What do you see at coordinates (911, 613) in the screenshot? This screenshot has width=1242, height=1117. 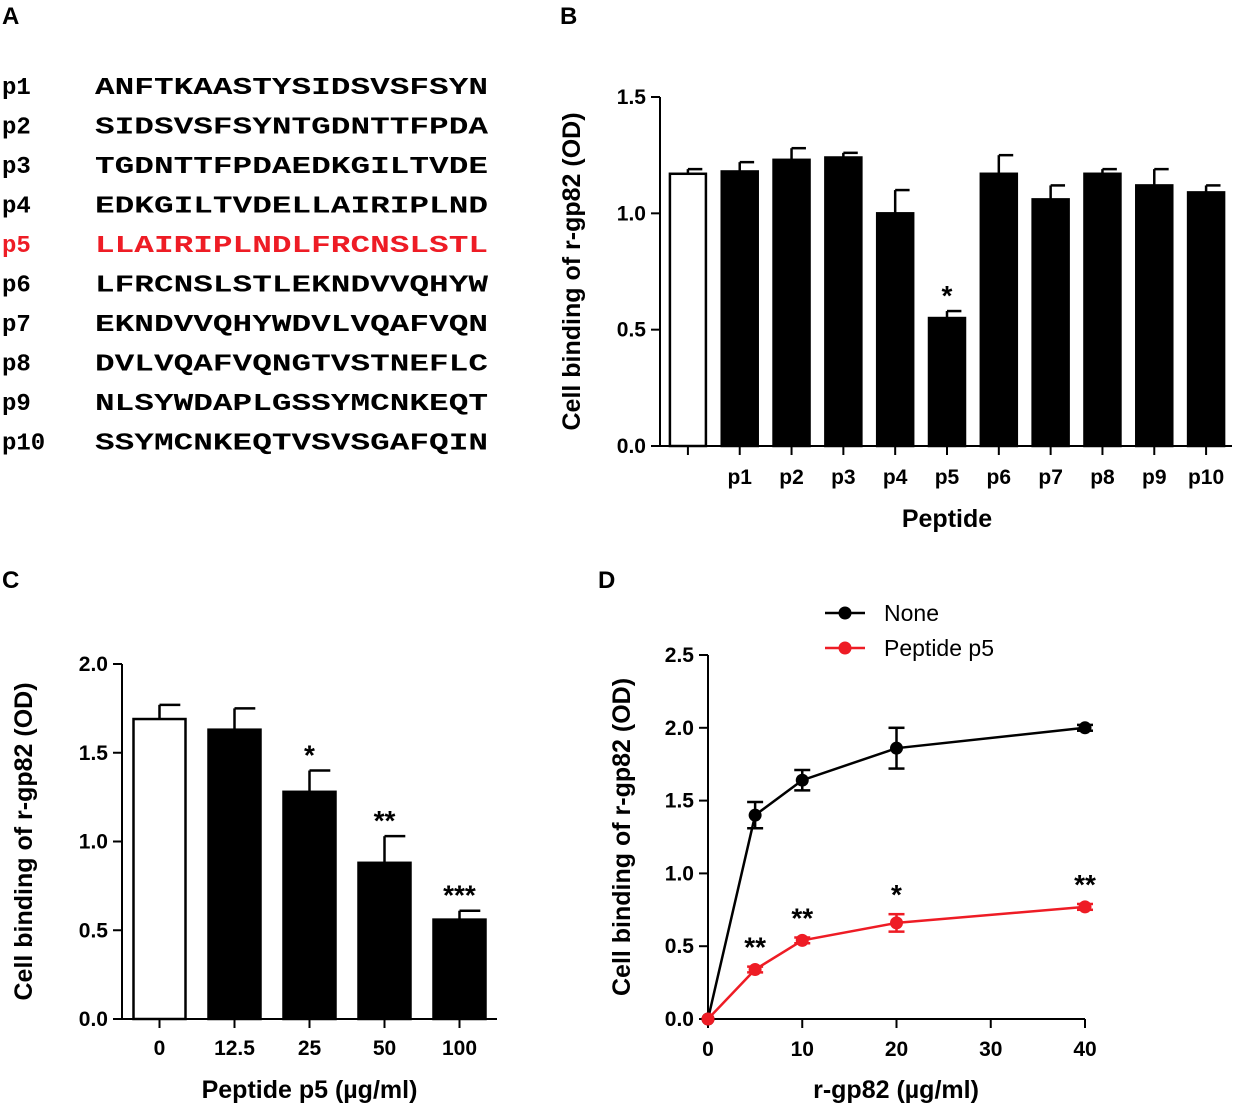 I see `legend-label: None` at bounding box center [911, 613].